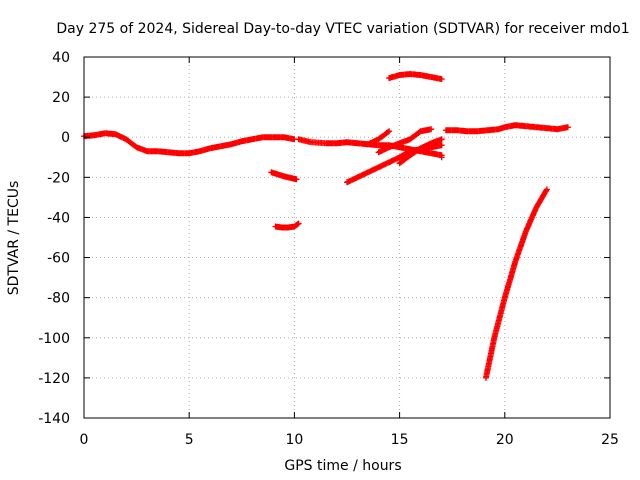  What do you see at coordinates (54, 419) in the screenshot?
I see `y-tick-label: -140` at bounding box center [54, 419].